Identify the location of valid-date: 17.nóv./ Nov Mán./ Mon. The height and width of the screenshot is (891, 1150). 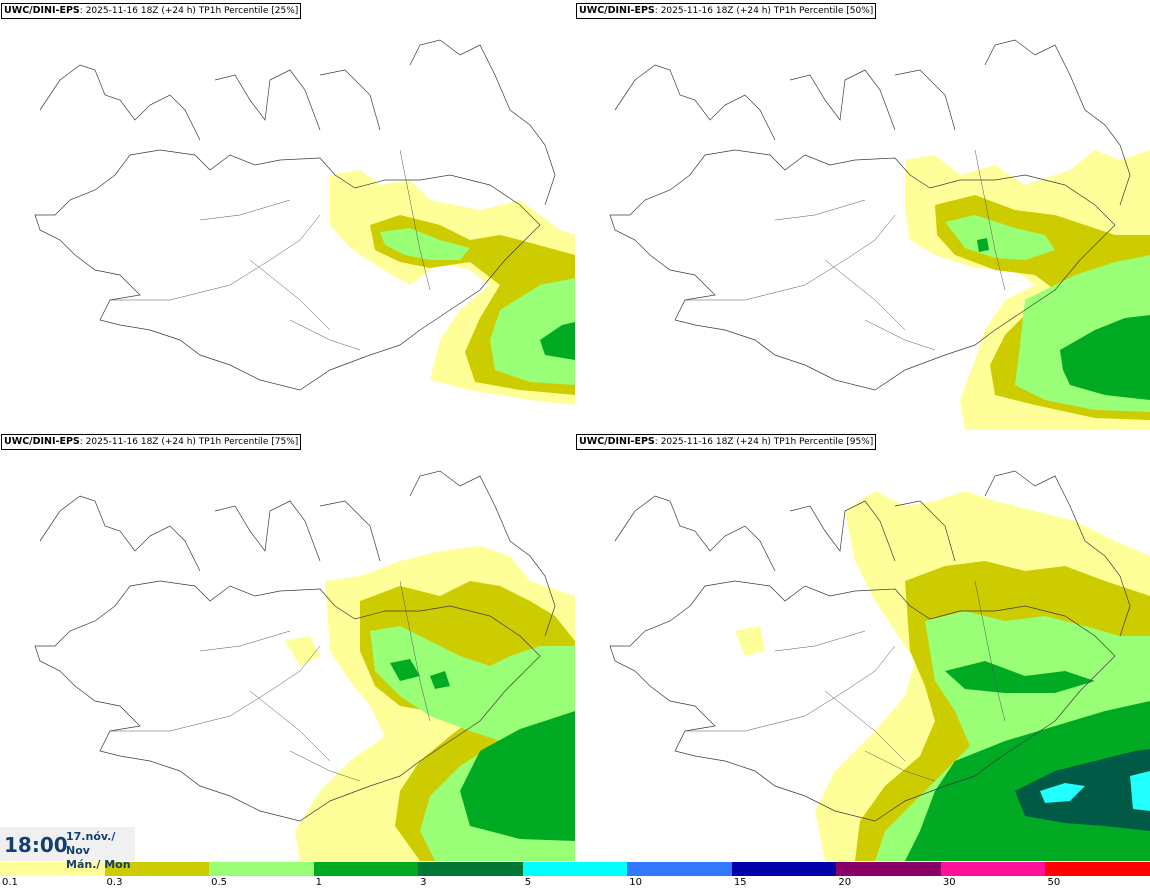
(100, 851).